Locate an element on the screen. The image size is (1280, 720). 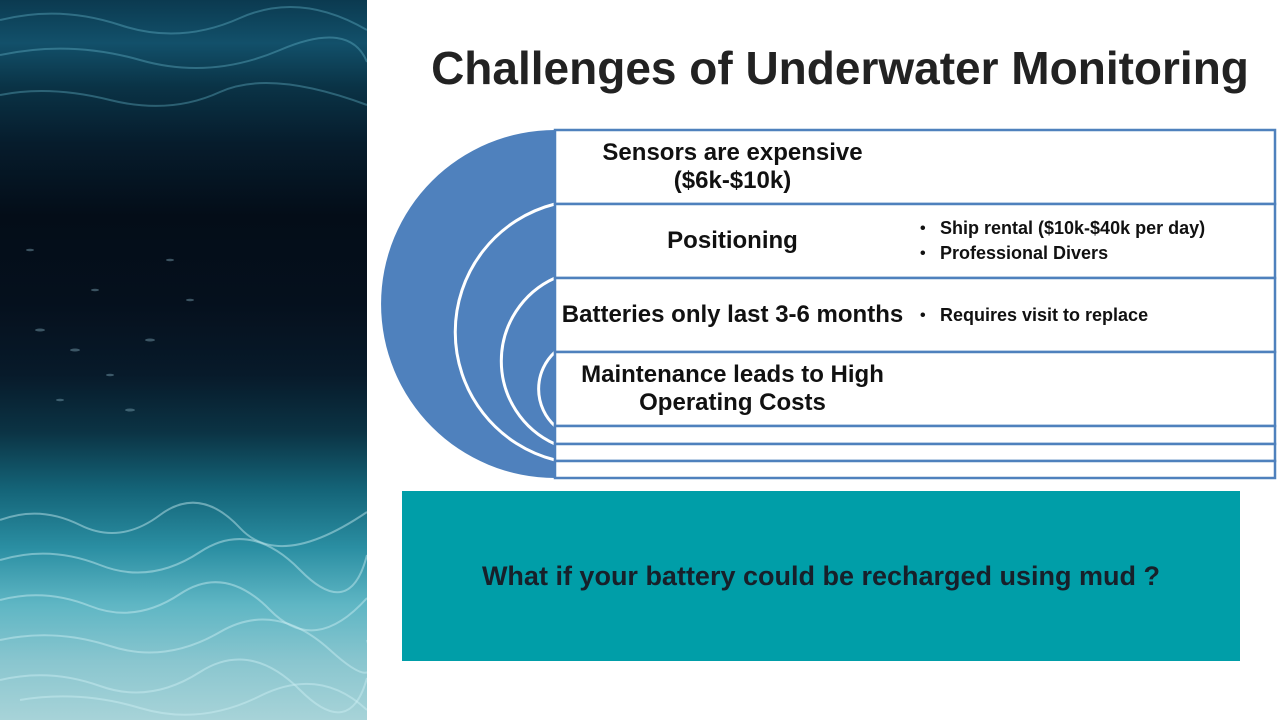
row-label-sensors: Sensors are expensive ($6k-$10k) is located at coordinates (732, 166).